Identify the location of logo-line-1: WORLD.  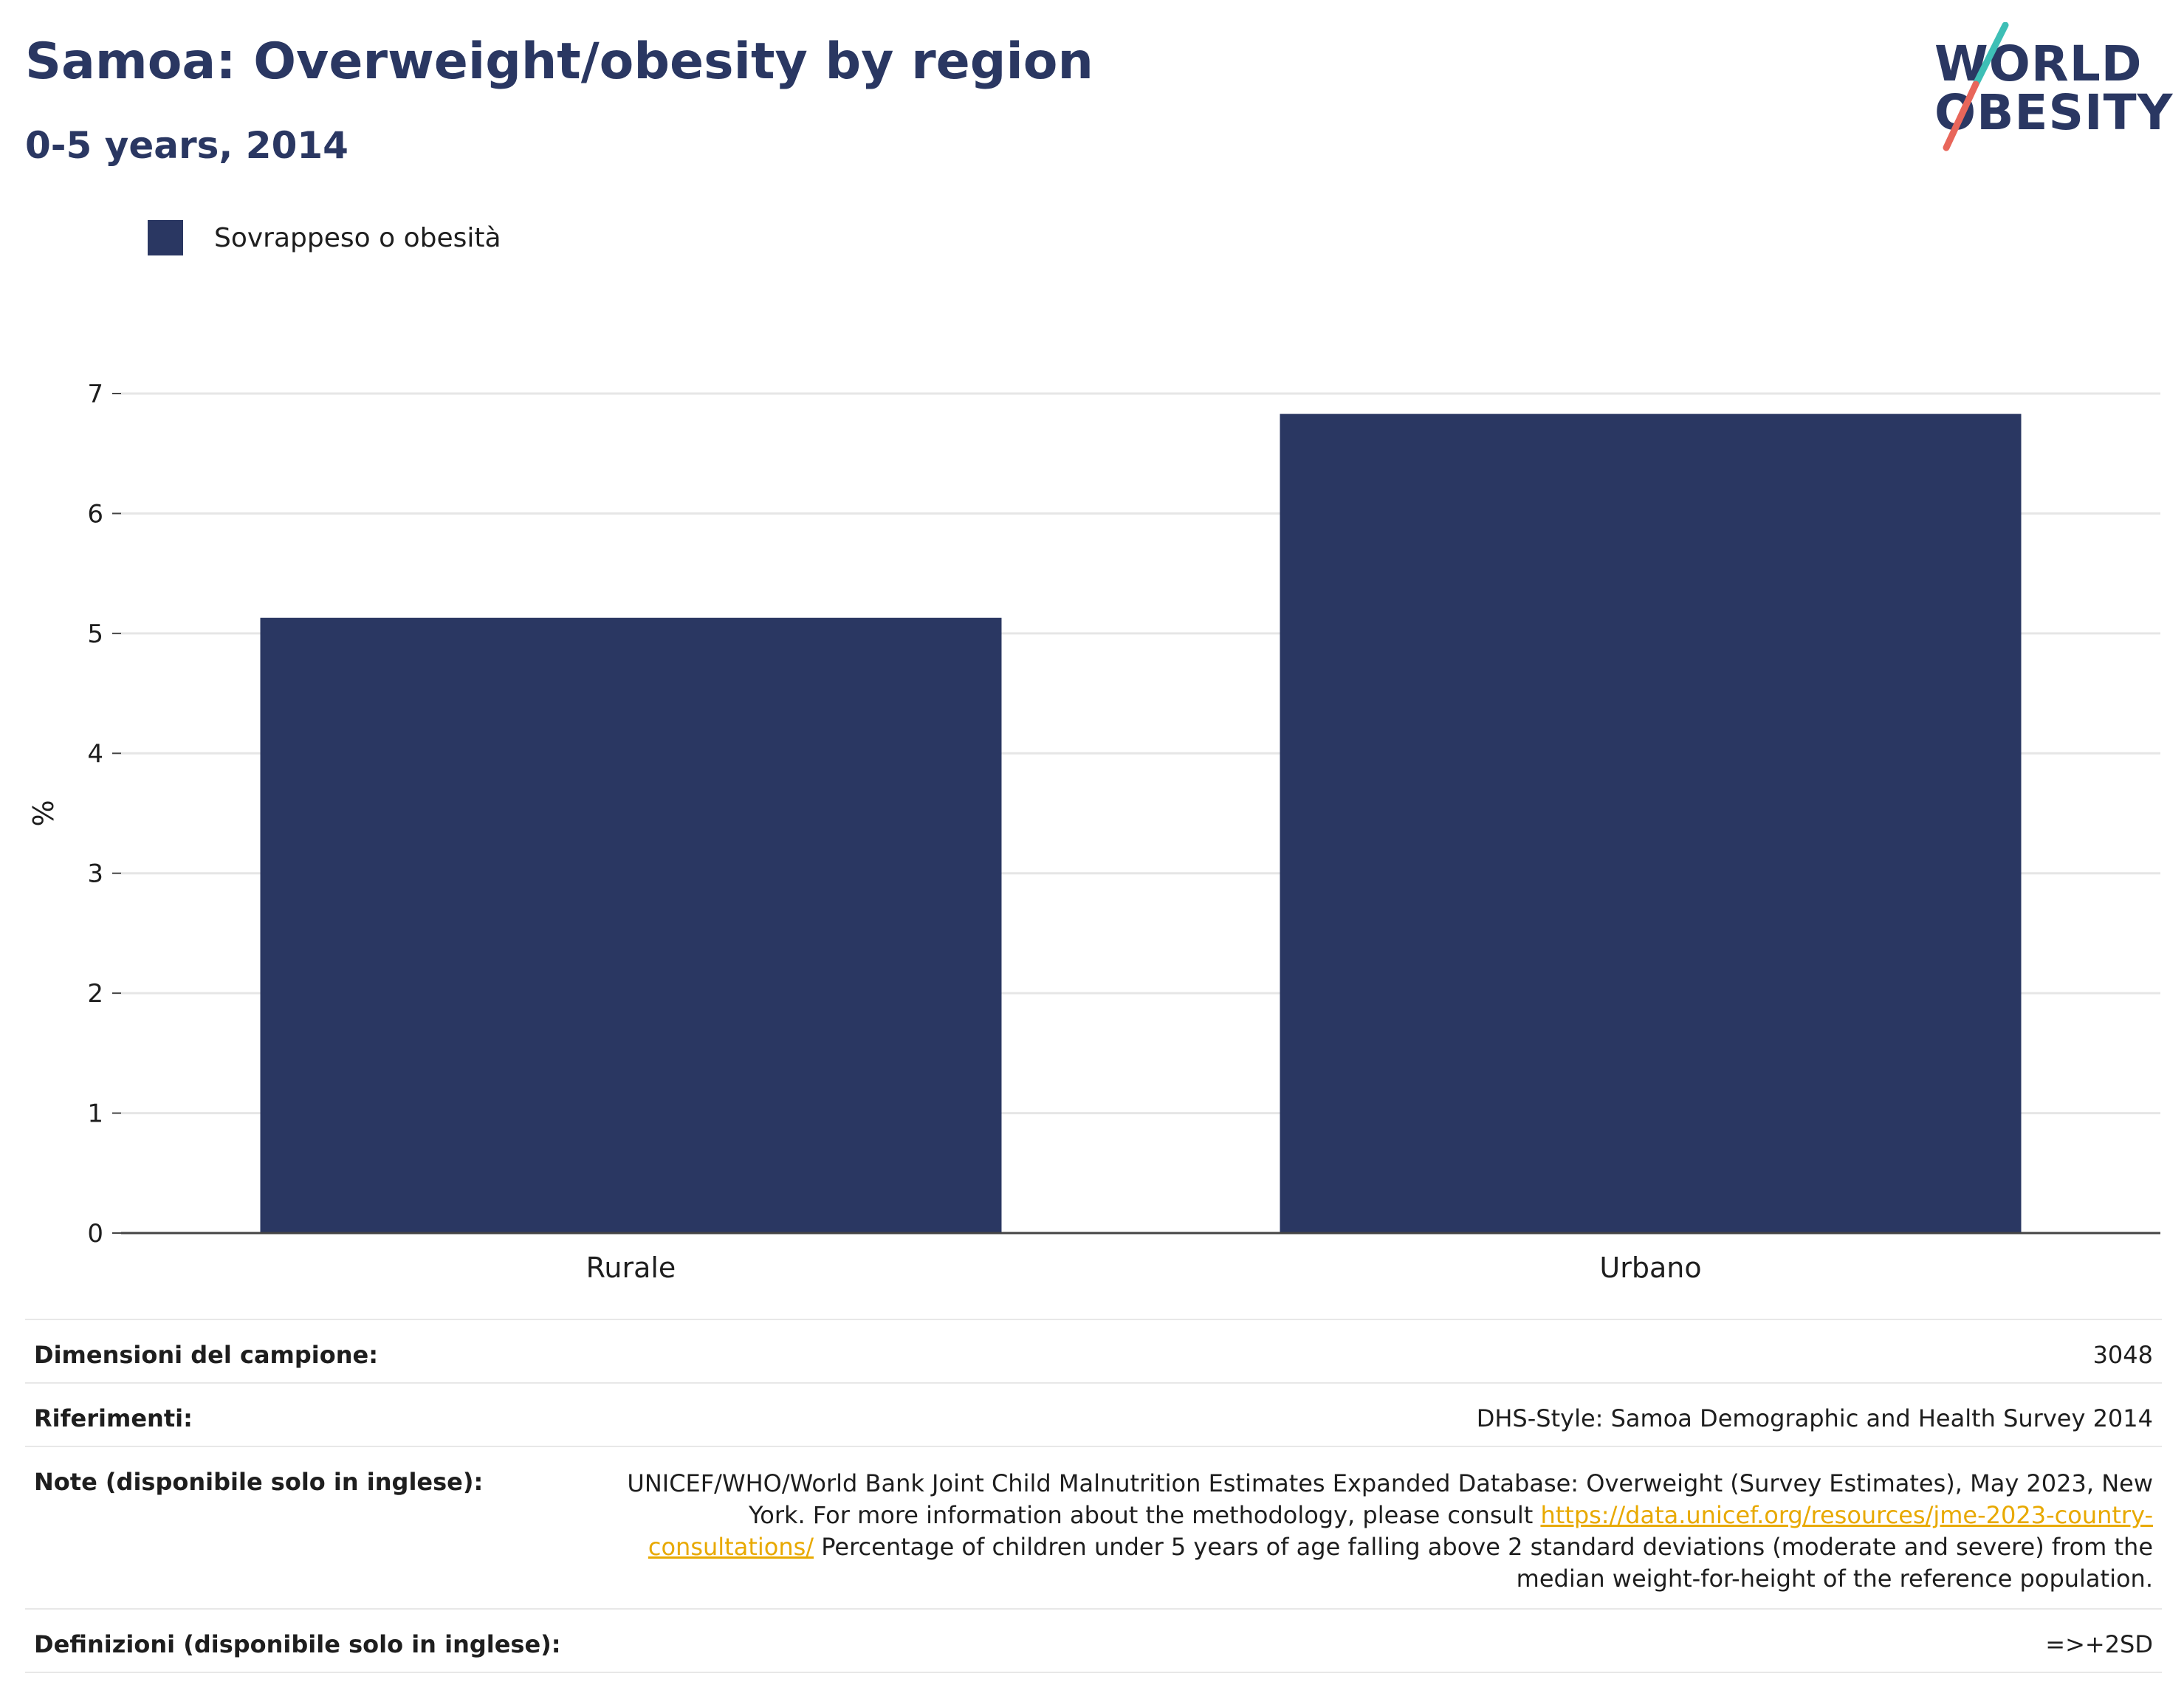
(2039, 63).